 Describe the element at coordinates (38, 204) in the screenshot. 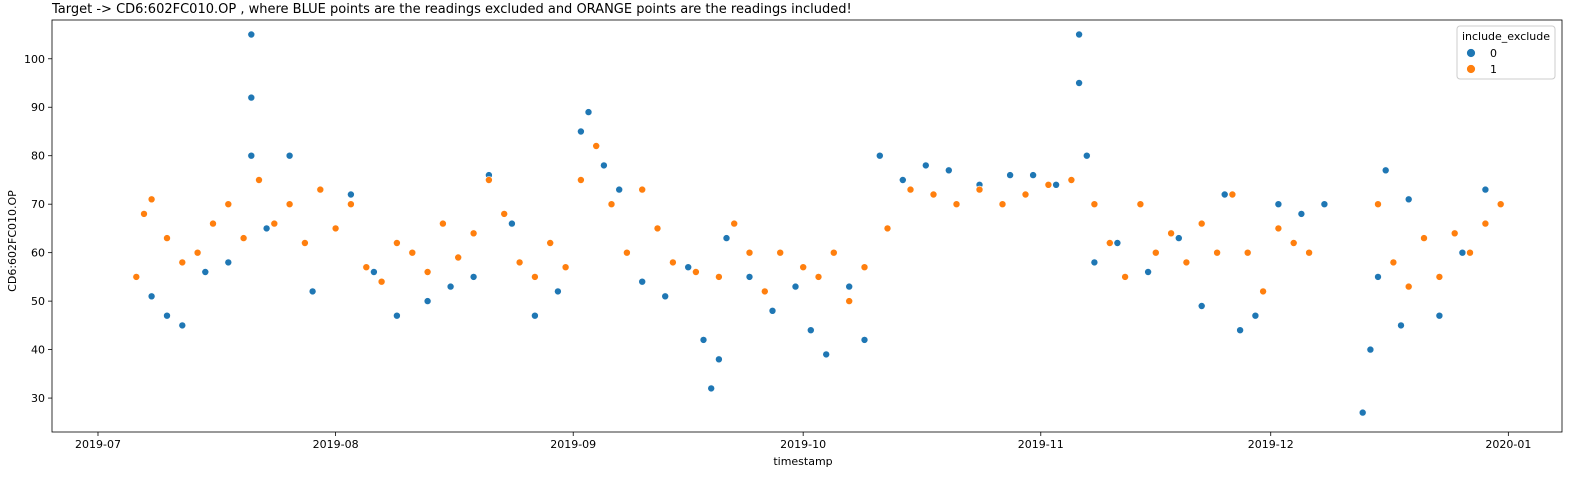

I see `y-tick-label: 70` at that location.